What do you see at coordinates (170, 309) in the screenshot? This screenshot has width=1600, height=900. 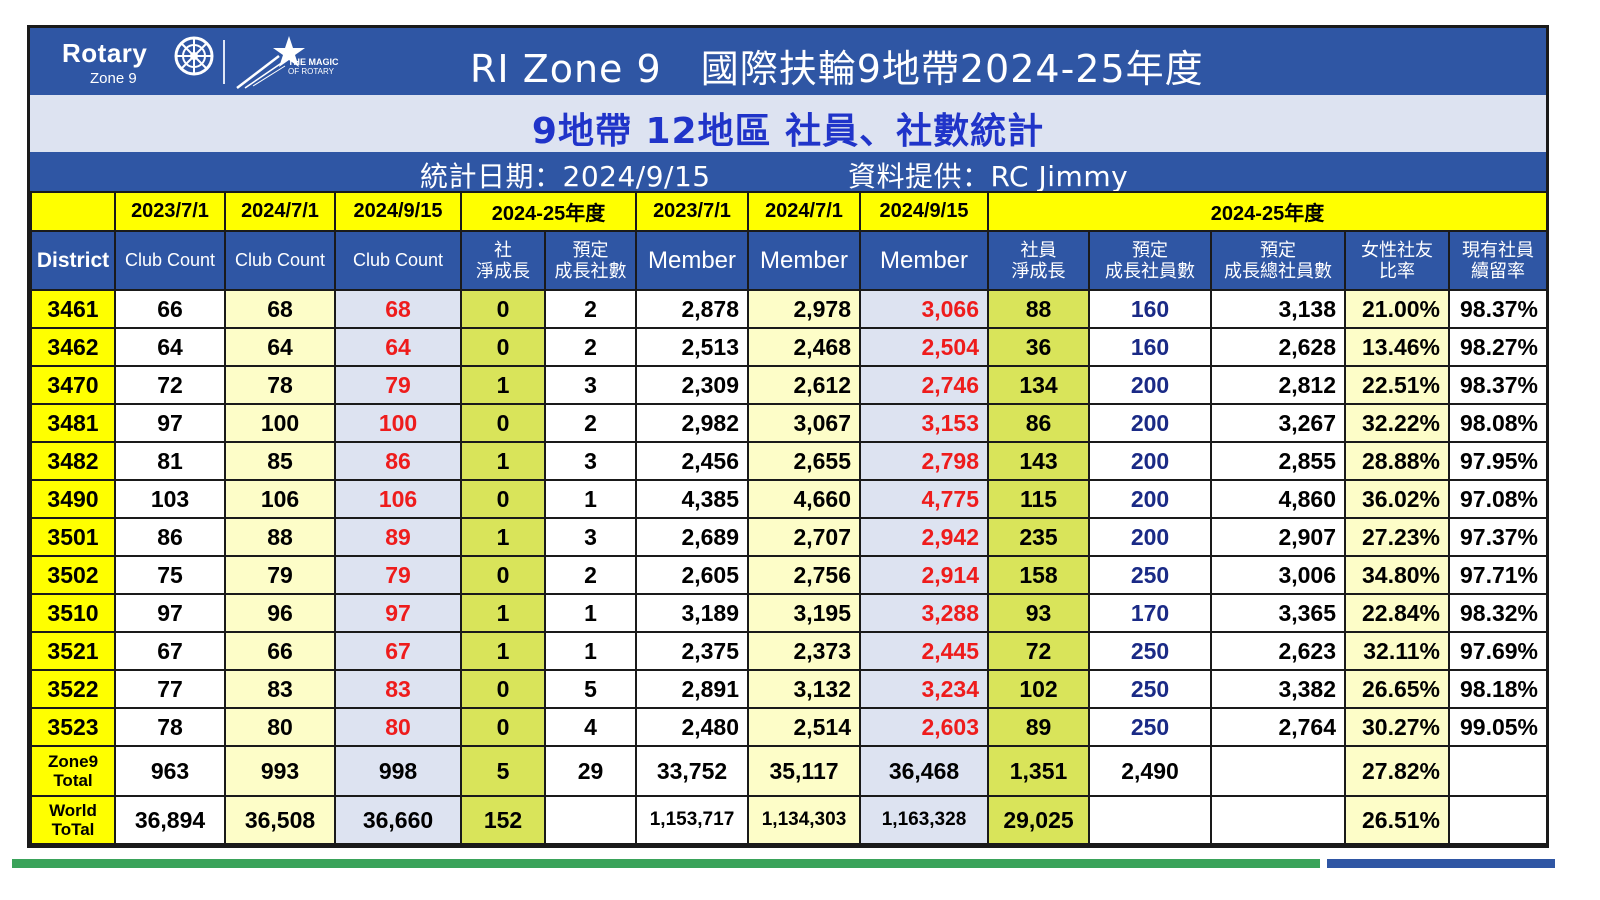 I see `cell-c2023: 66` at bounding box center [170, 309].